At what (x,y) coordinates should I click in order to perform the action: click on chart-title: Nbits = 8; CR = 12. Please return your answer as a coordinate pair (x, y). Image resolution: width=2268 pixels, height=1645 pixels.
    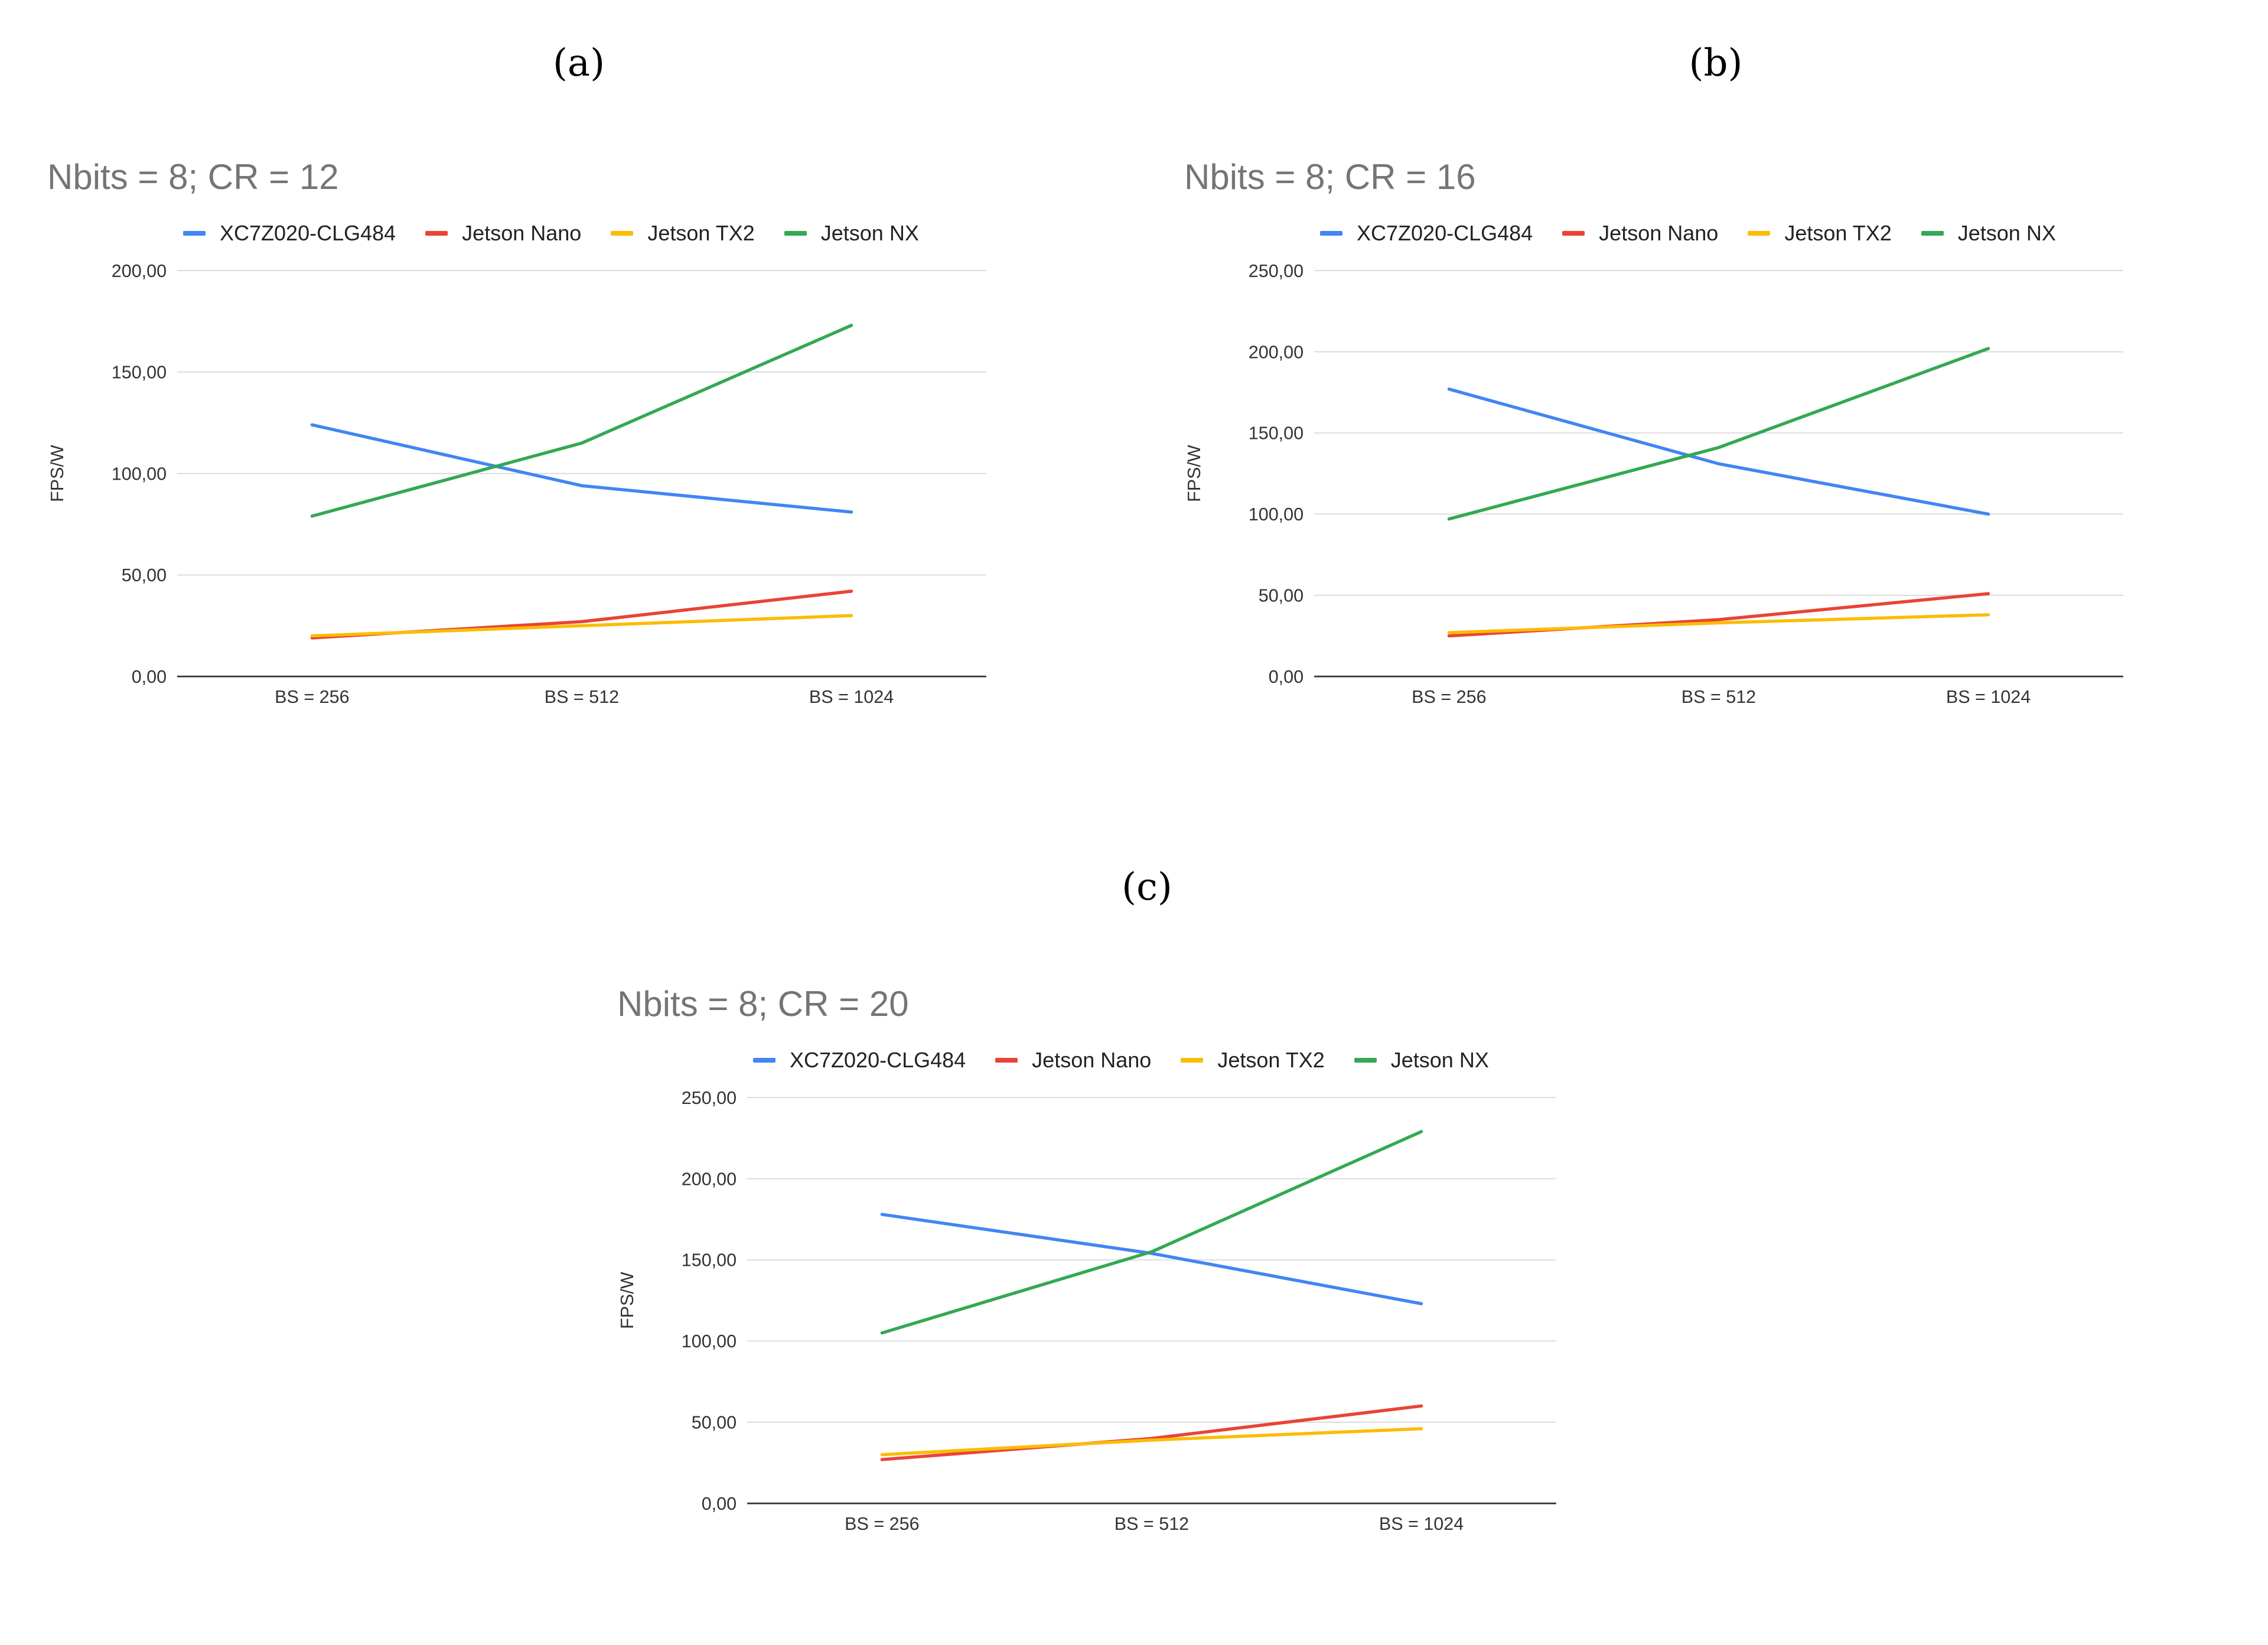
    Looking at the image, I should click on (193, 177).